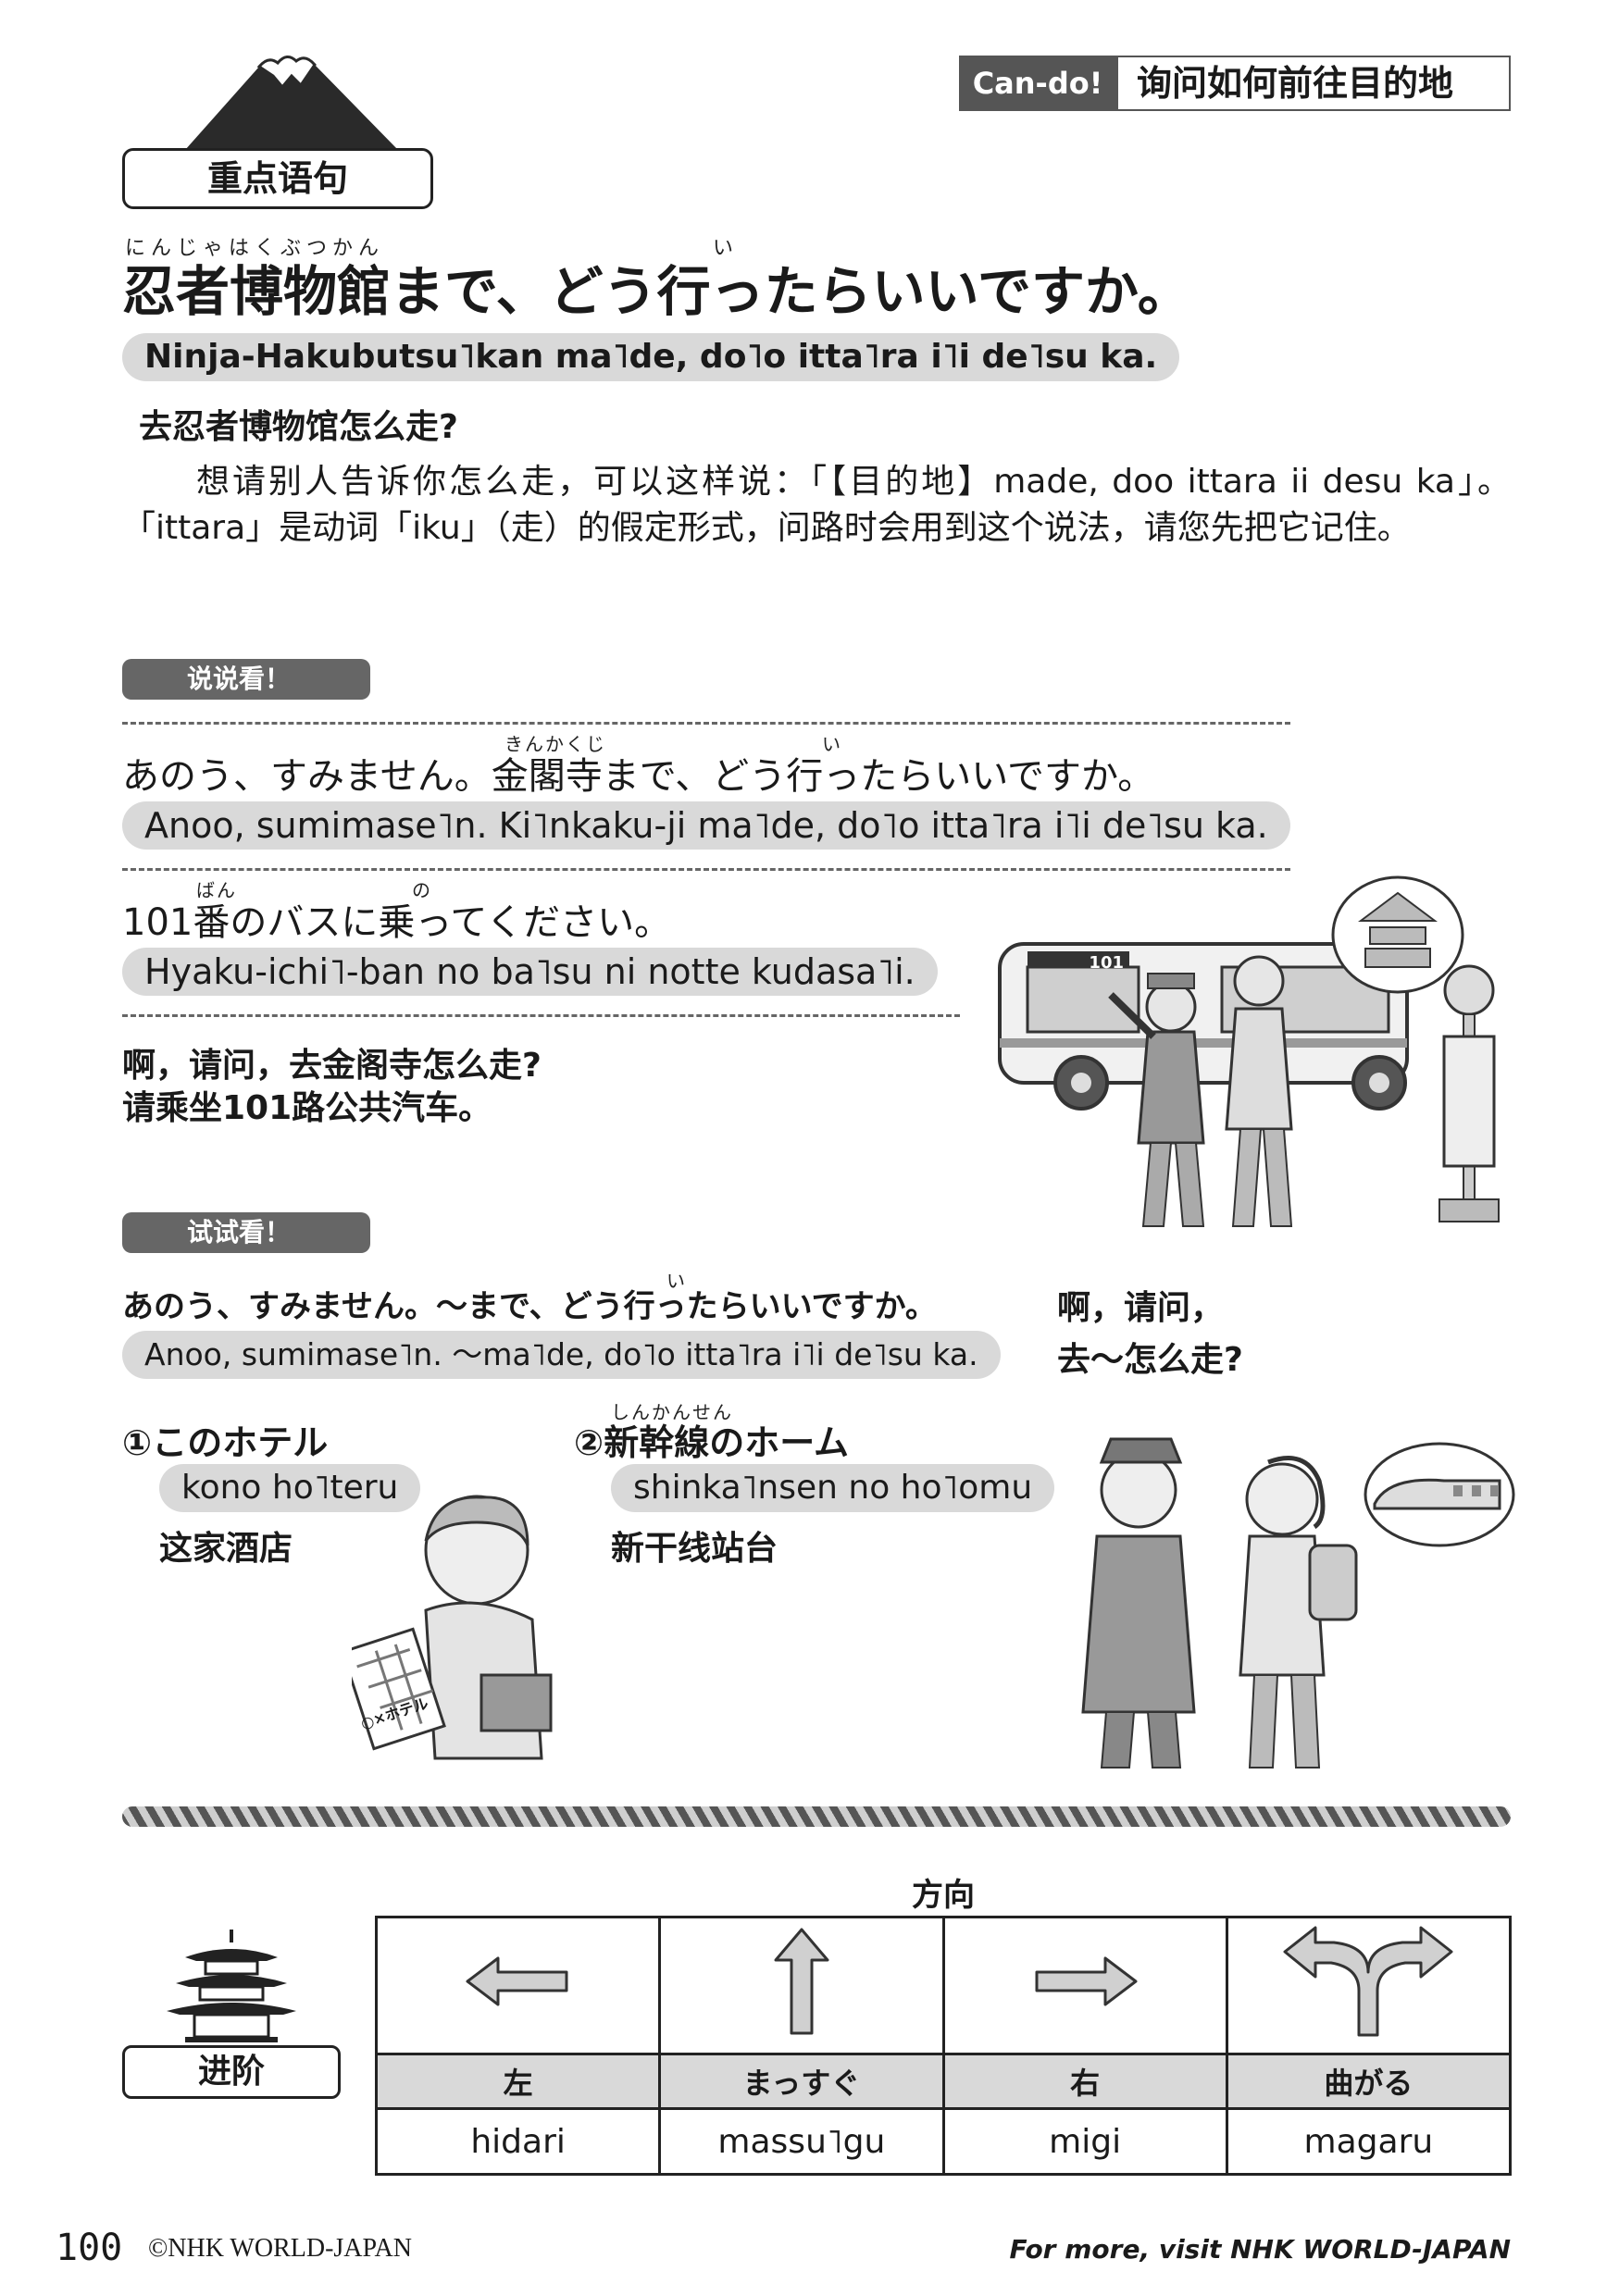 This screenshot has height=2296, width=1619. I want to click on direction-romaji-left: hidari, so click(518, 2141).